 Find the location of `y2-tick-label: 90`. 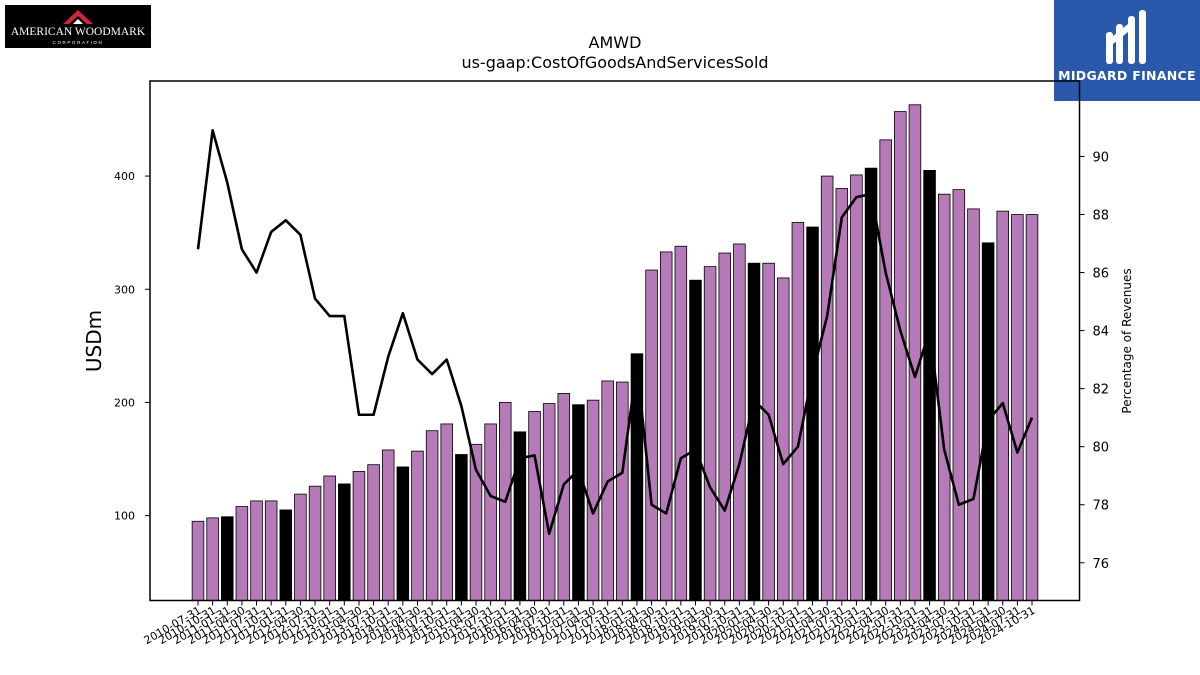

y2-tick-label: 90 is located at coordinates (1101, 157).